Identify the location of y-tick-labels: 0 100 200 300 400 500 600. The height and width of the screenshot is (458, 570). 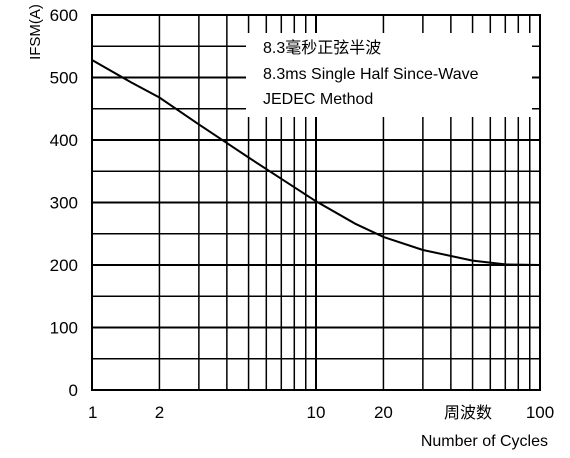
(64, 203).